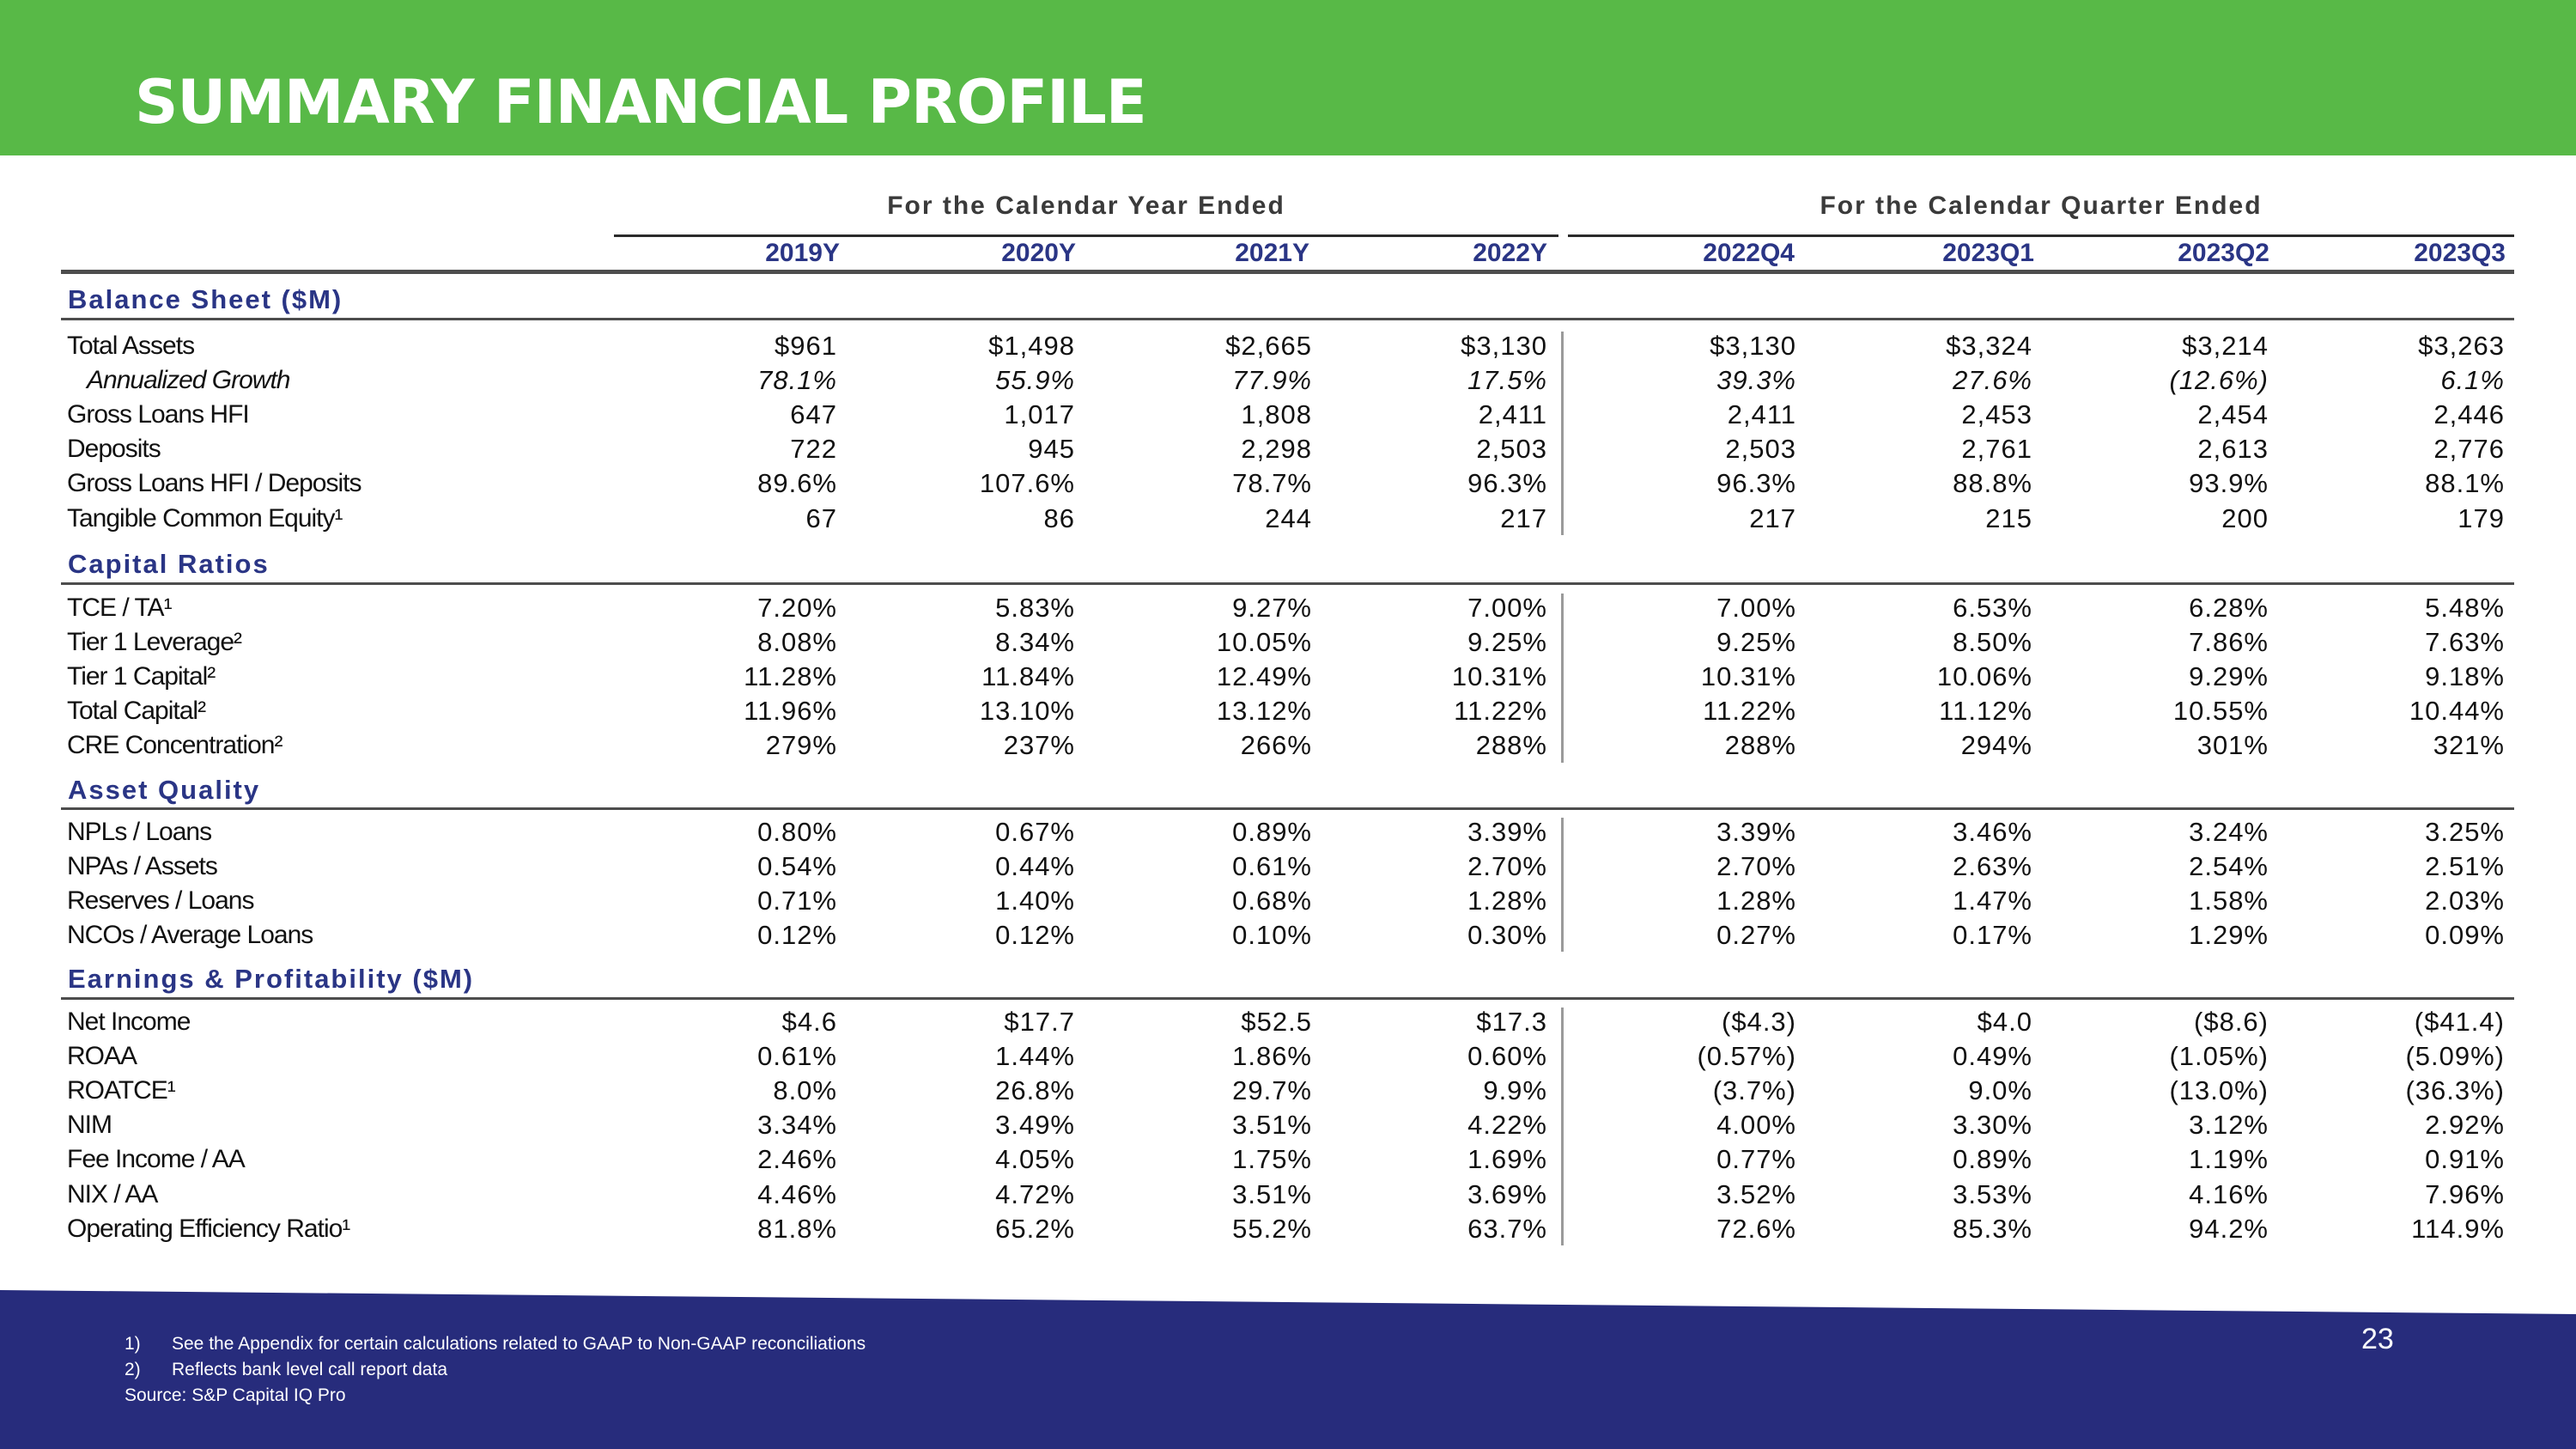 This screenshot has height=1449, width=2576. What do you see at coordinates (1756, 1229) in the screenshot?
I see `table-cell: 72.6%` at bounding box center [1756, 1229].